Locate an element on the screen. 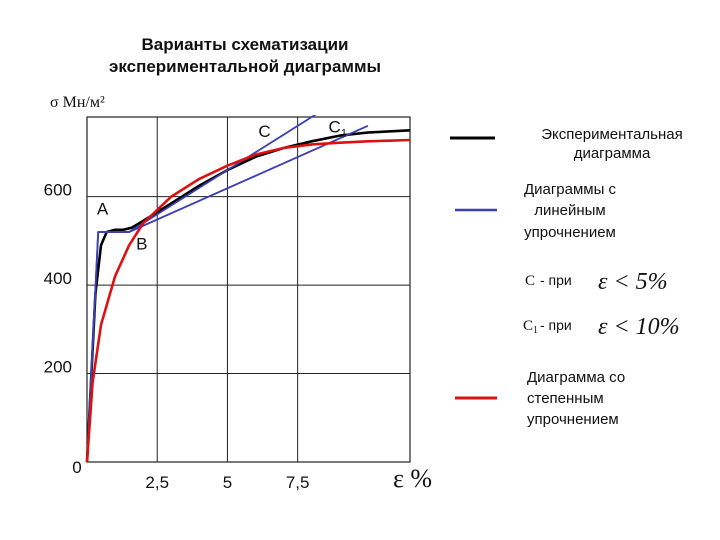  legend-c1-subscript: 1 is located at coordinates (535, 330).